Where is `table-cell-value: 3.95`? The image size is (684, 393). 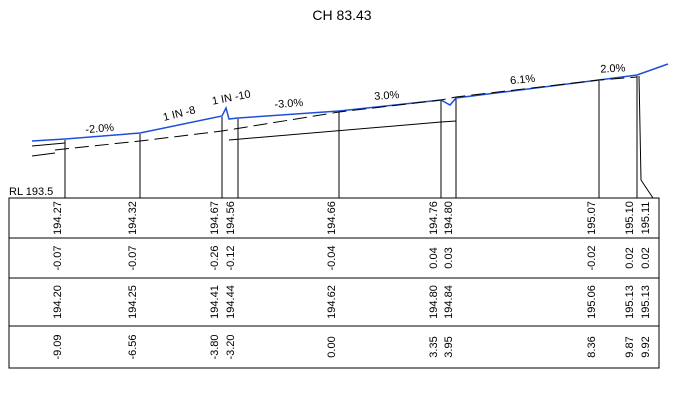 table-cell-value: 3.95 is located at coordinates (449, 346).